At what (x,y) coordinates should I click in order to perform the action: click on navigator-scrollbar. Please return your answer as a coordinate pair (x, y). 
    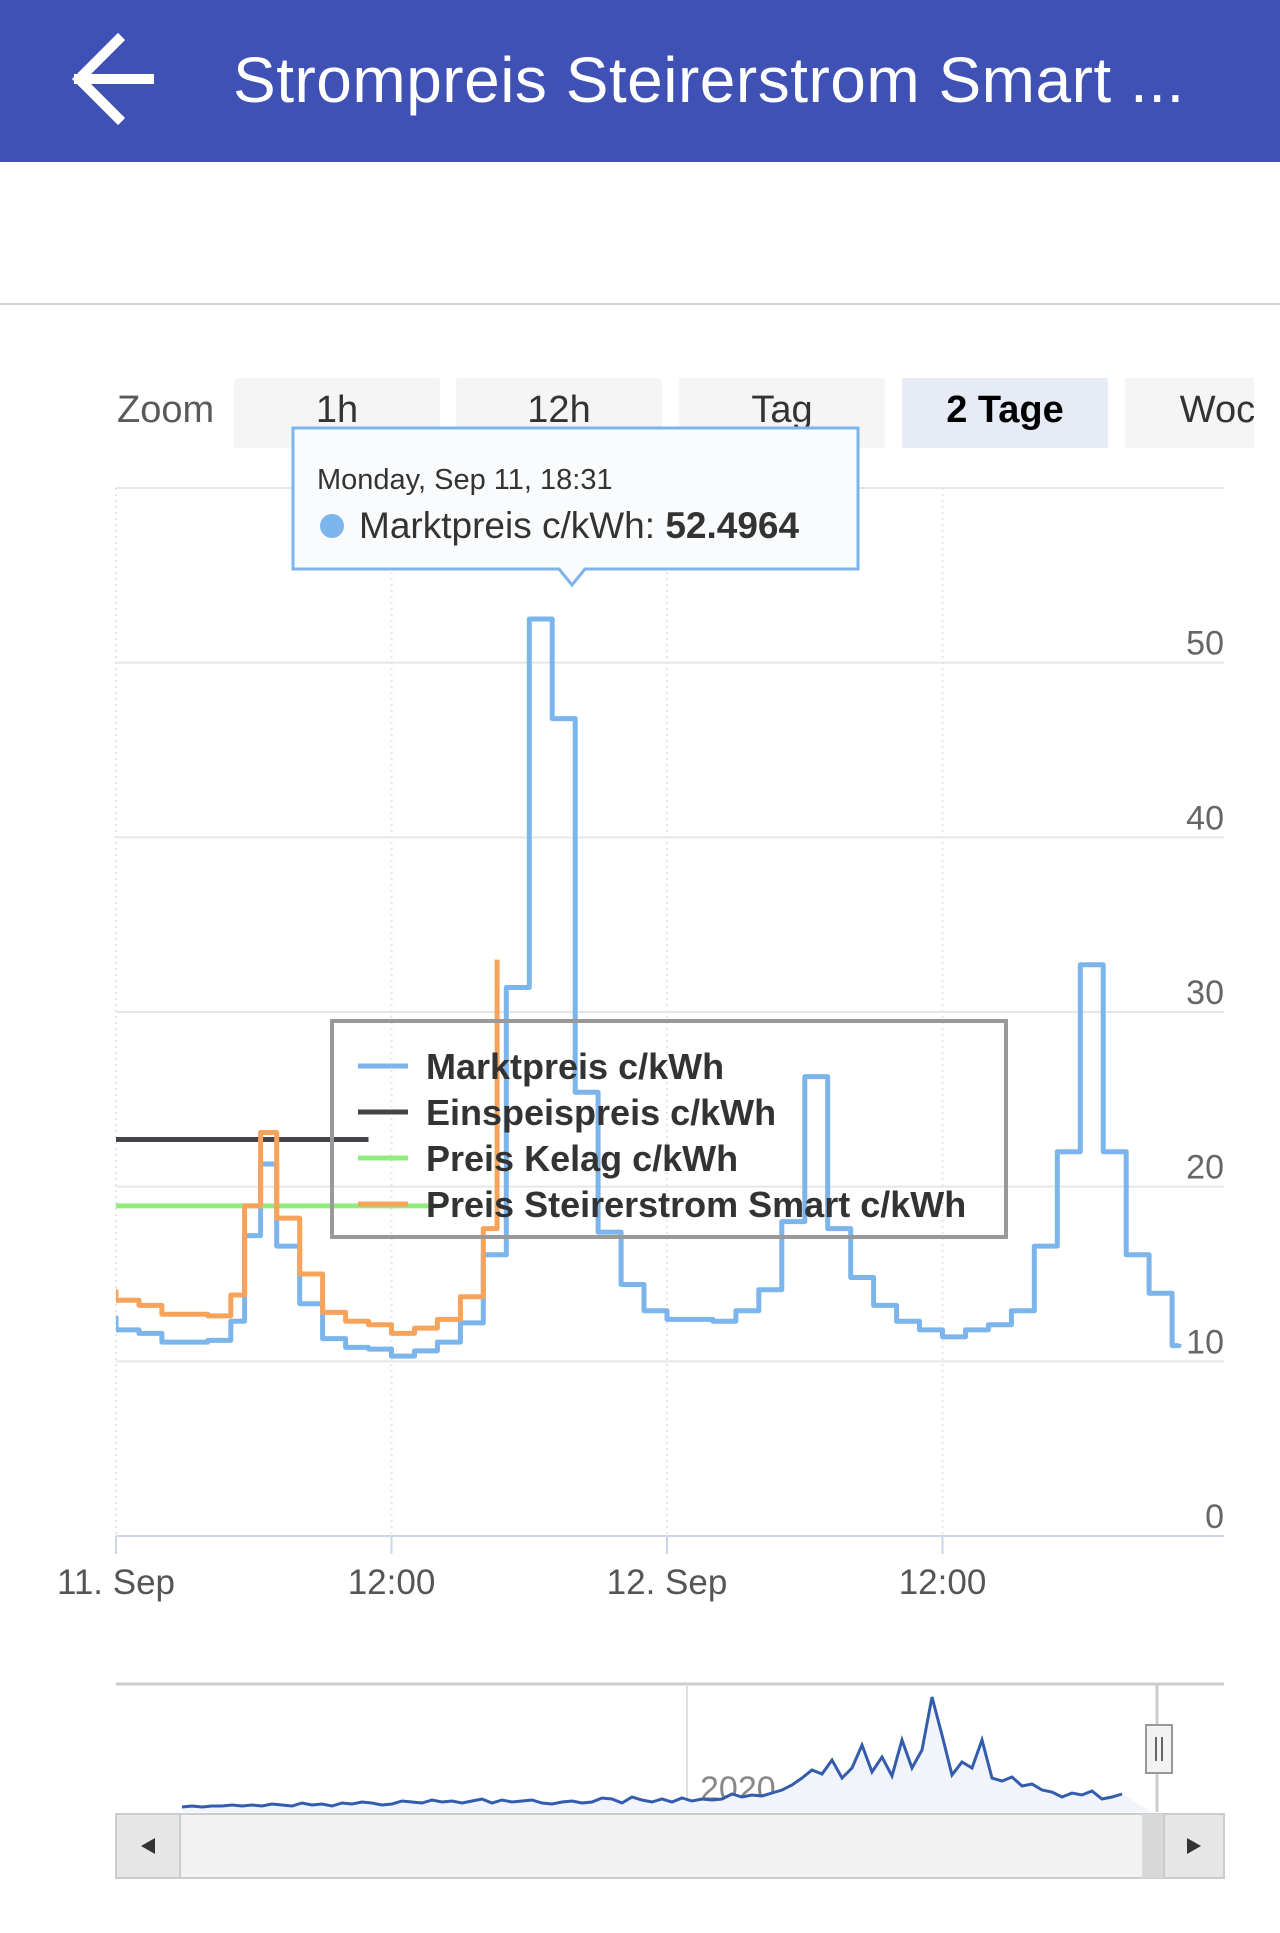
    Looking at the image, I should click on (670, 1846).